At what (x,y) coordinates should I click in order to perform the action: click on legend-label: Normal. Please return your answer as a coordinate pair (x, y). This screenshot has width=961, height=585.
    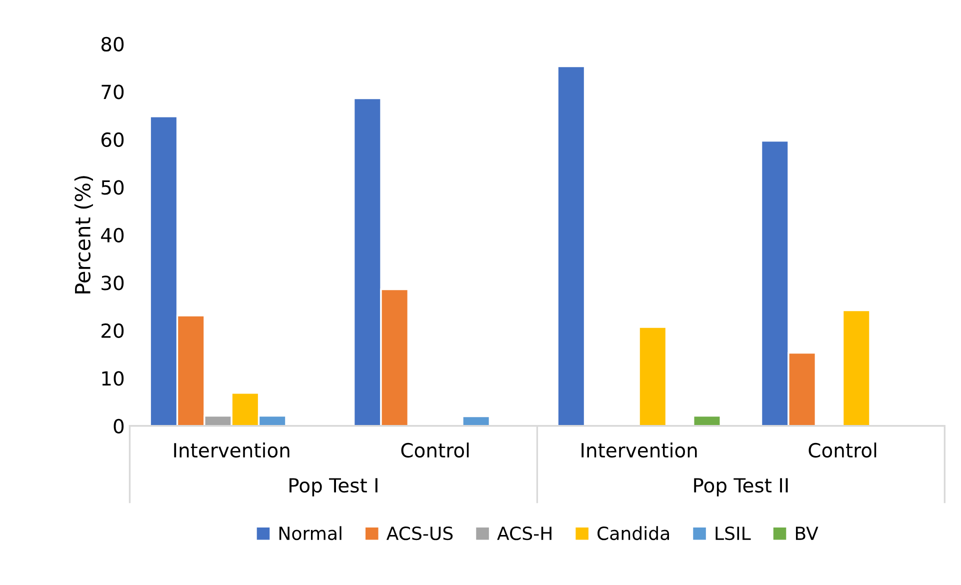
    Looking at the image, I should click on (310, 533).